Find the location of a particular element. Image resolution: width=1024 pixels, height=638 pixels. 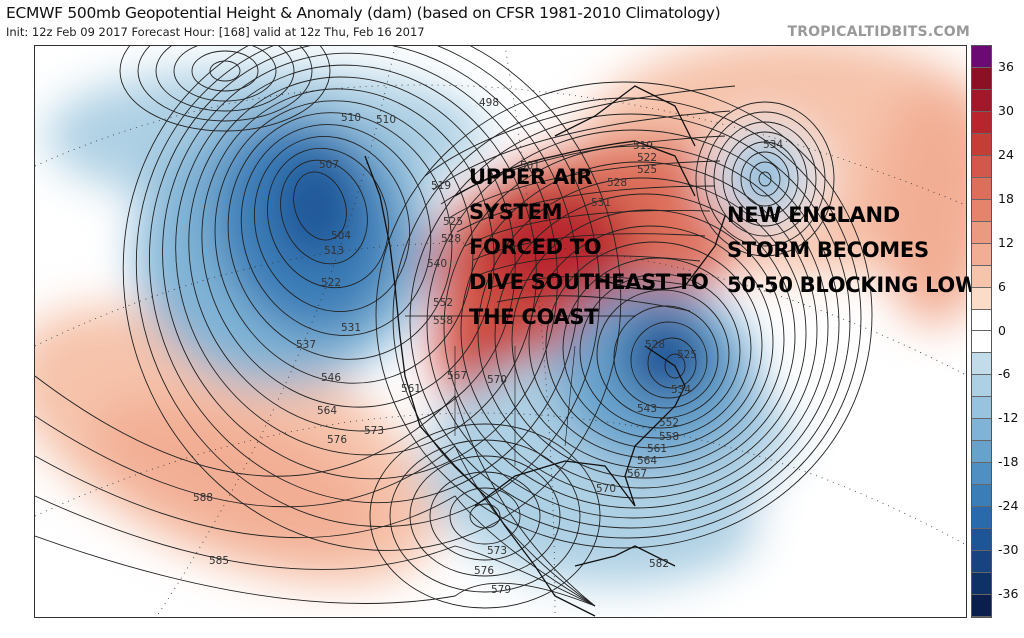

contour-label: 519 is located at coordinates (441, 186).